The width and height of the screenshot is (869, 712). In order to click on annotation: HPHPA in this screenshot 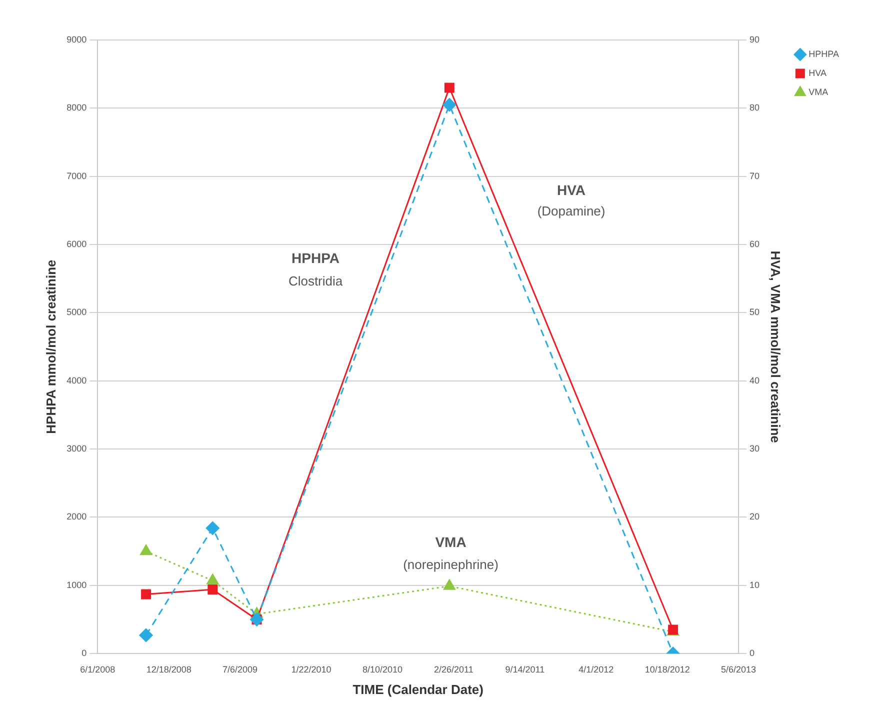, I will do `click(316, 258)`.